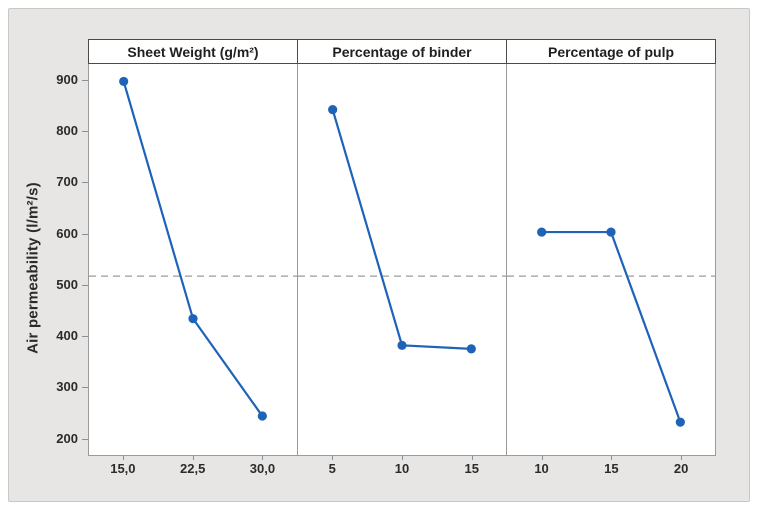  I want to click on y-tick-label: 500, so click(67, 284).